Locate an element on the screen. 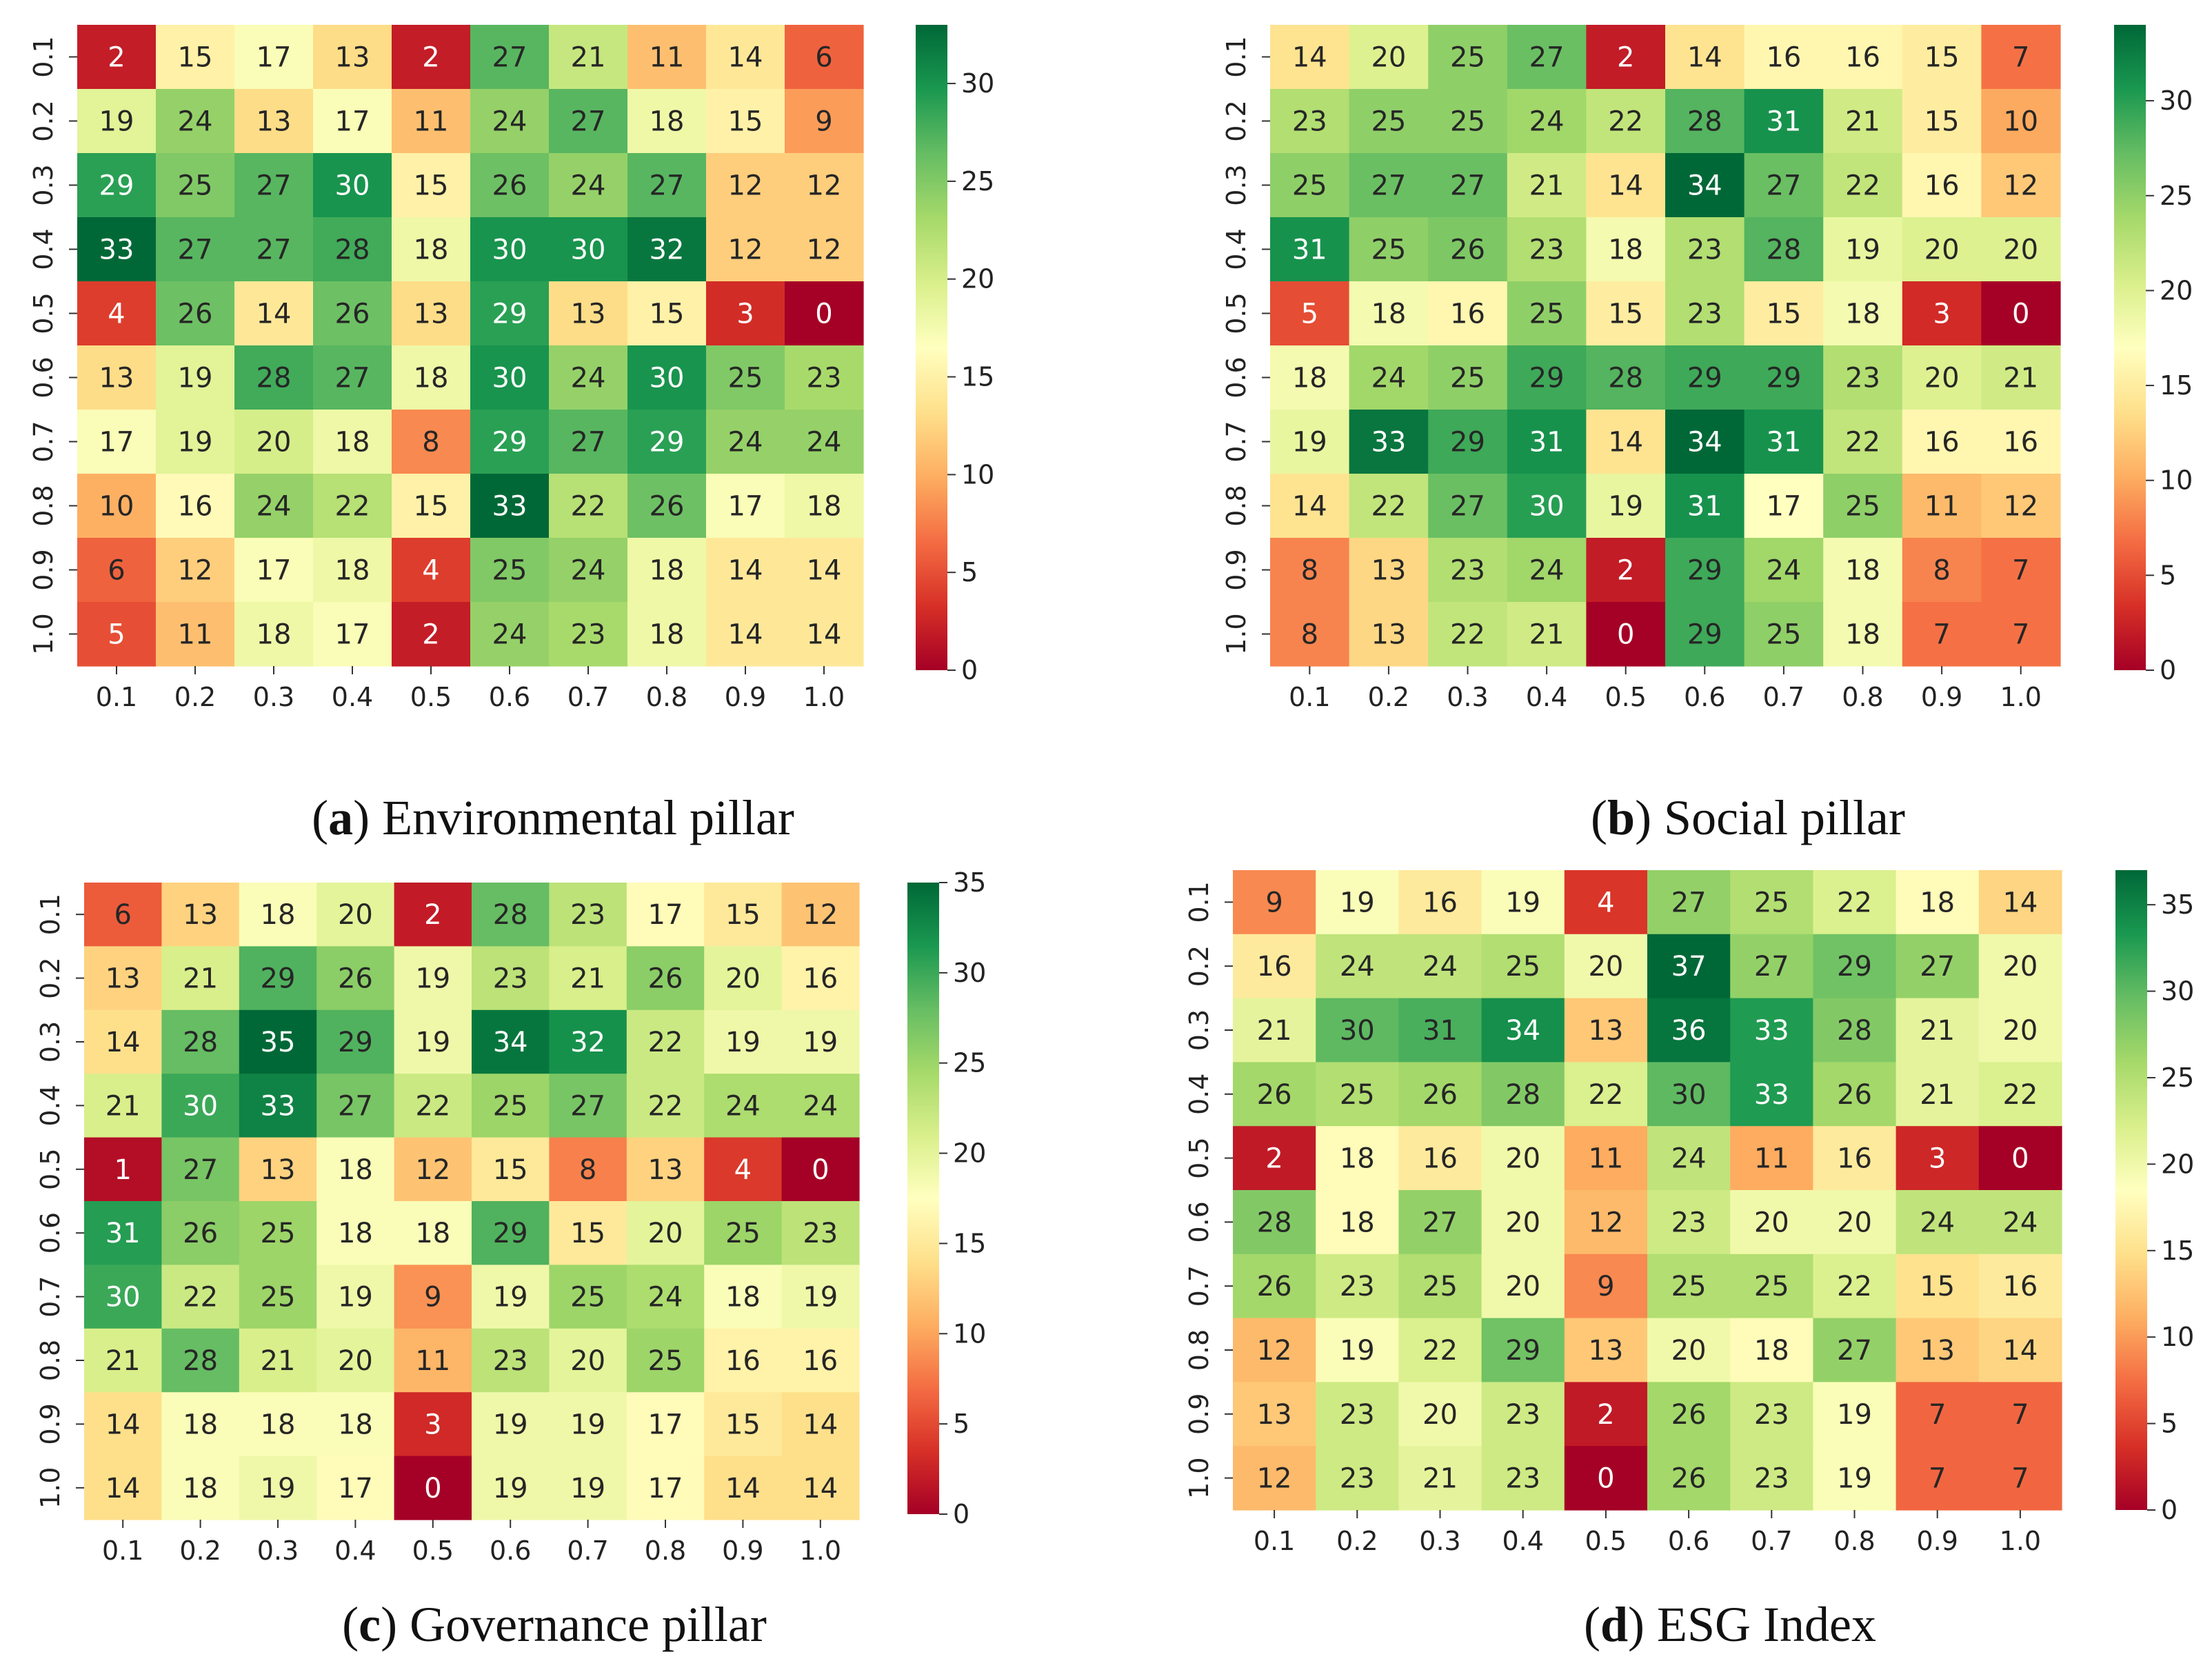  cell-value-label: 6 is located at coordinates (122, 915).